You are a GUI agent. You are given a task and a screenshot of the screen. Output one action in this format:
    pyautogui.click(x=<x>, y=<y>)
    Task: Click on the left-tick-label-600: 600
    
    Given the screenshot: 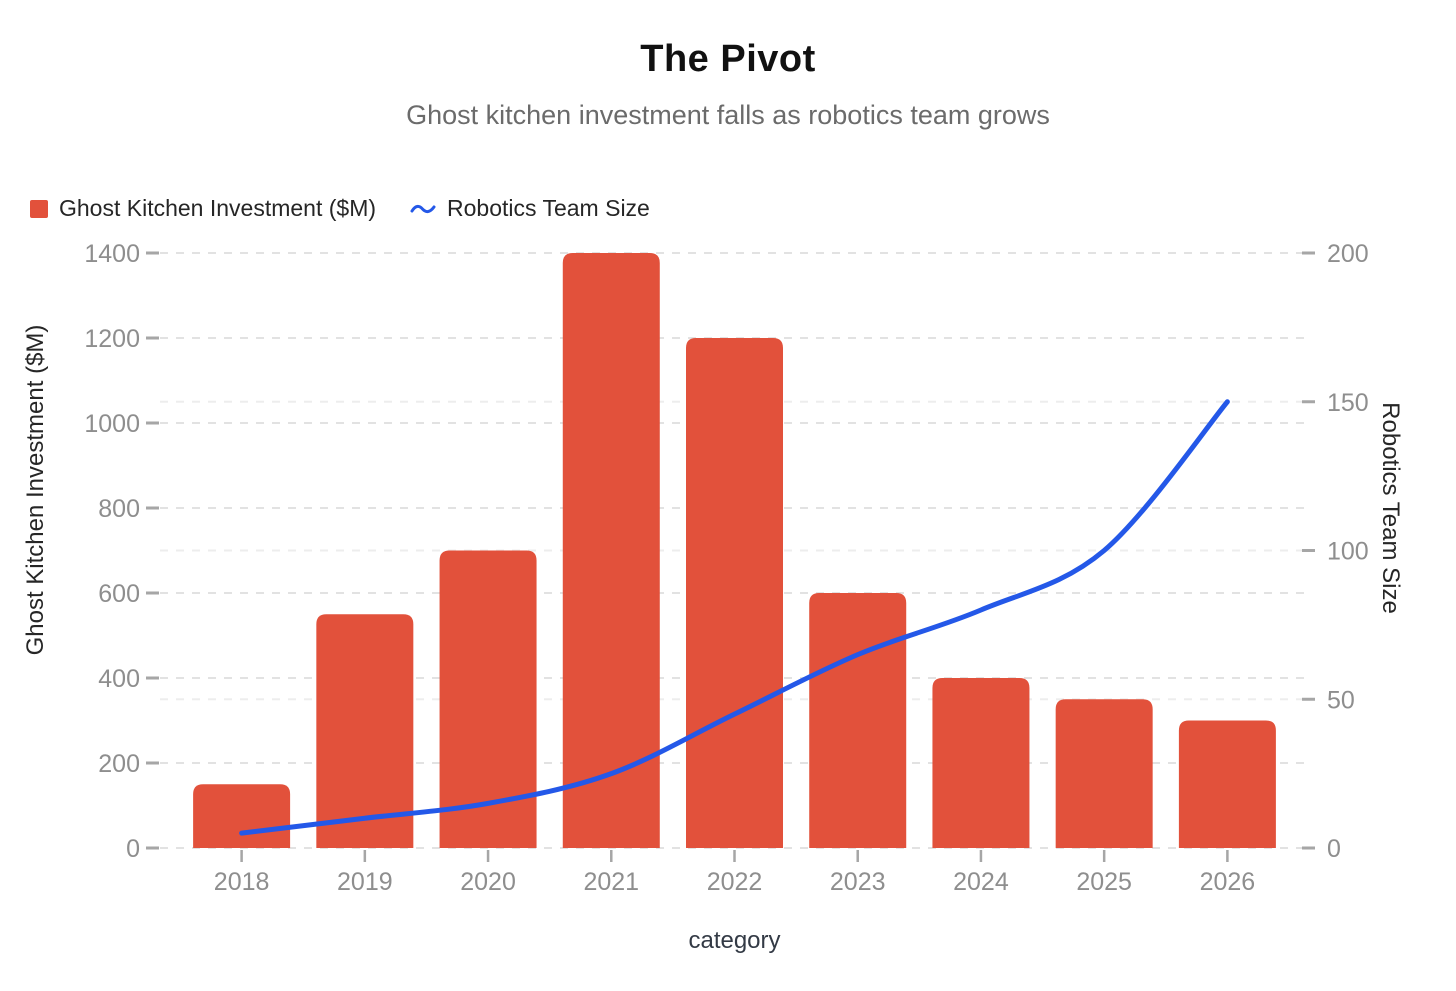 What is the action you would take?
    pyautogui.click(x=119, y=594)
    